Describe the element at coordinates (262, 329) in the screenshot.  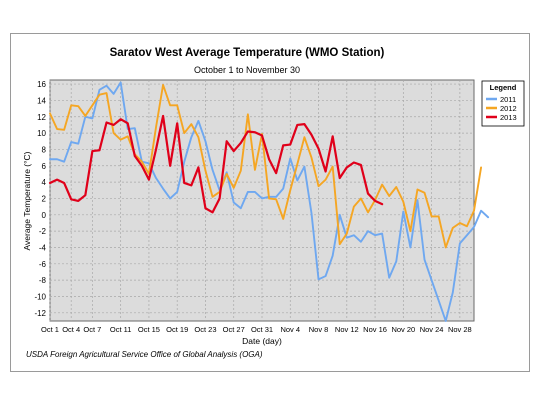
I see `x-tick-label: Oct 31` at that location.